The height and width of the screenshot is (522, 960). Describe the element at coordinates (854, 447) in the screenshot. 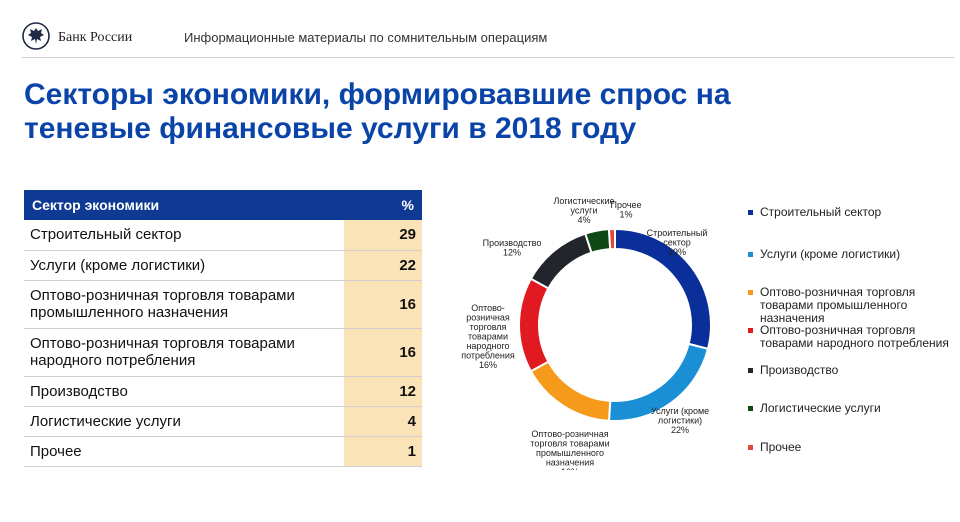

I see `legend-item: Прочее` at that location.